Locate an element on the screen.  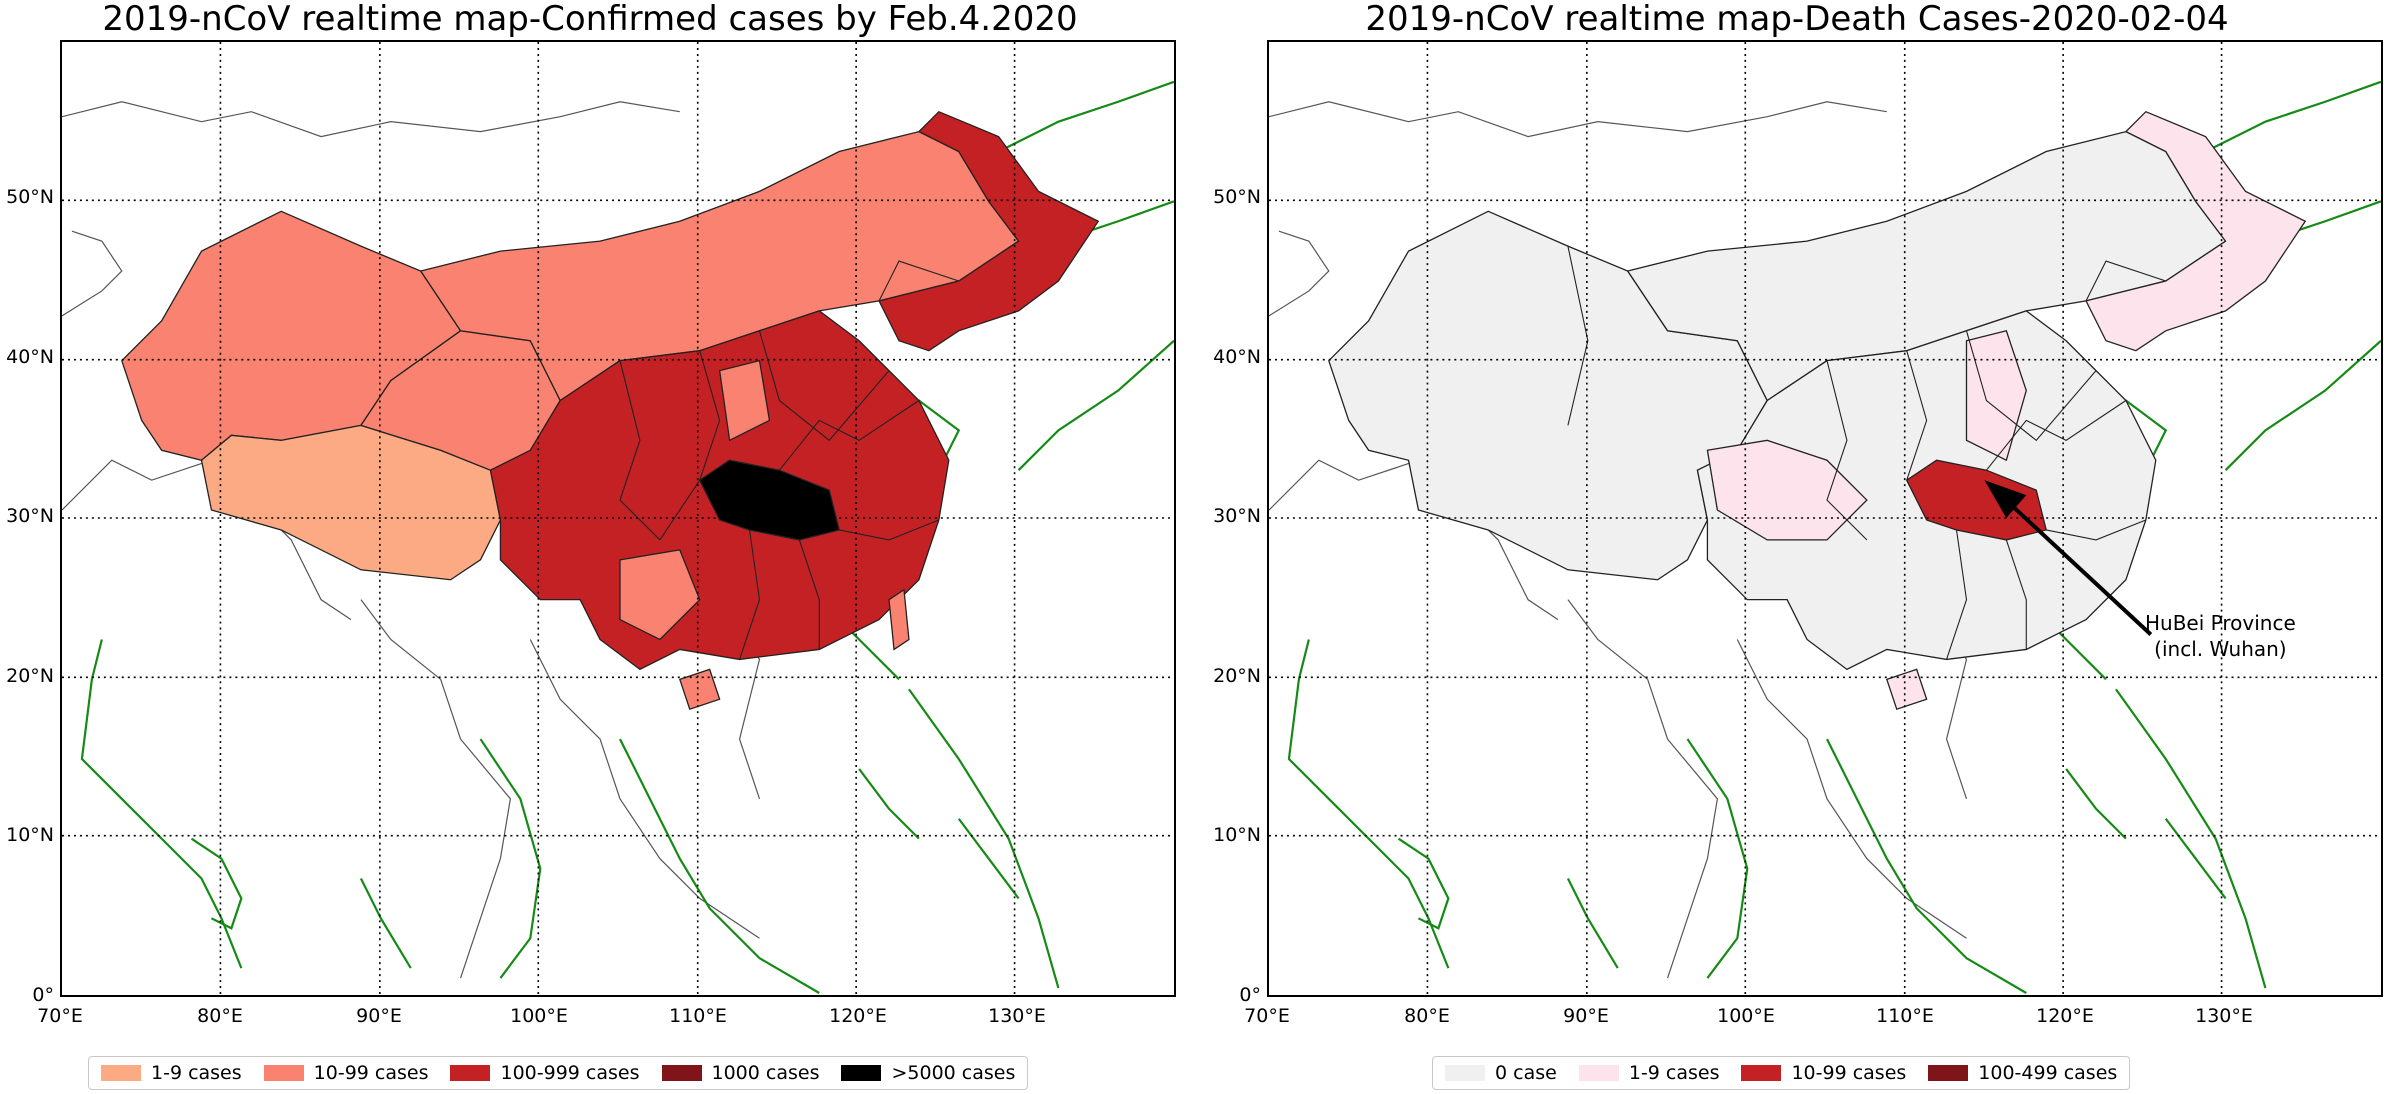
legend-item: 100-999 cases is located at coordinates (545, 1073).